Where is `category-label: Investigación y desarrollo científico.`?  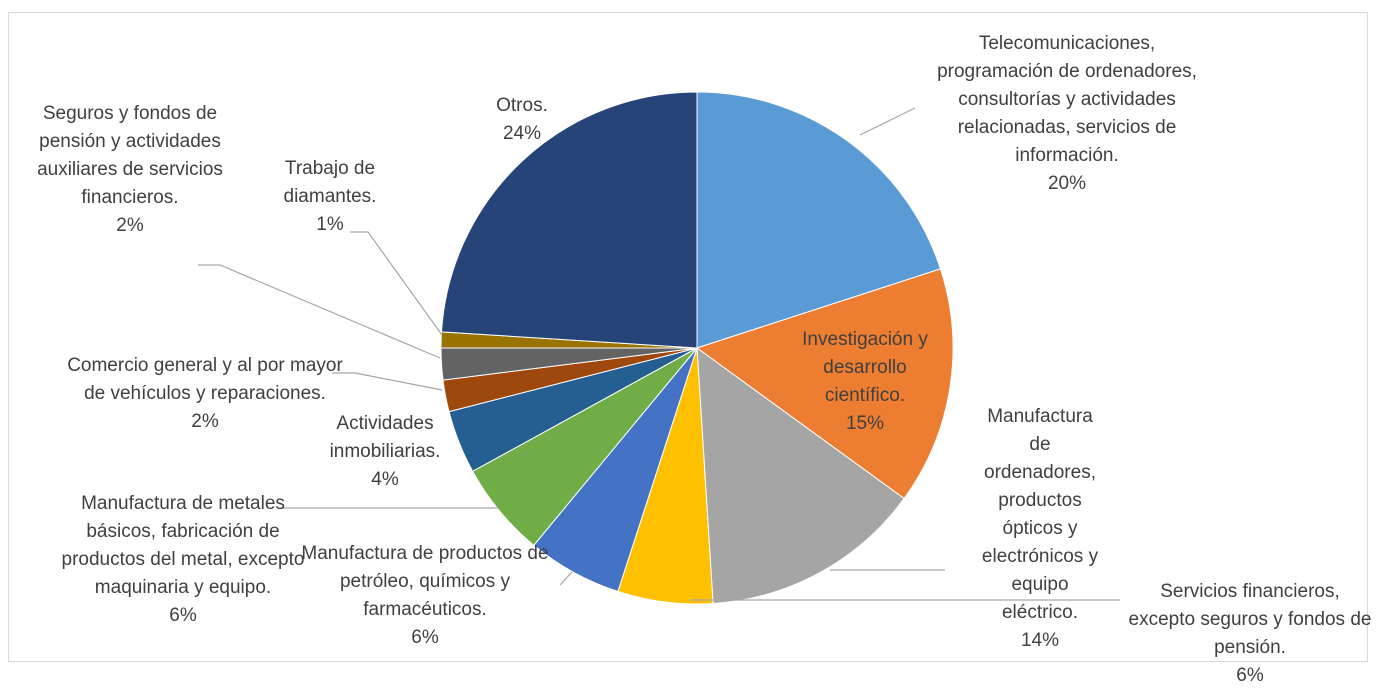 category-label: Investigación y desarrollo científico. is located at coordinates (865, 367).